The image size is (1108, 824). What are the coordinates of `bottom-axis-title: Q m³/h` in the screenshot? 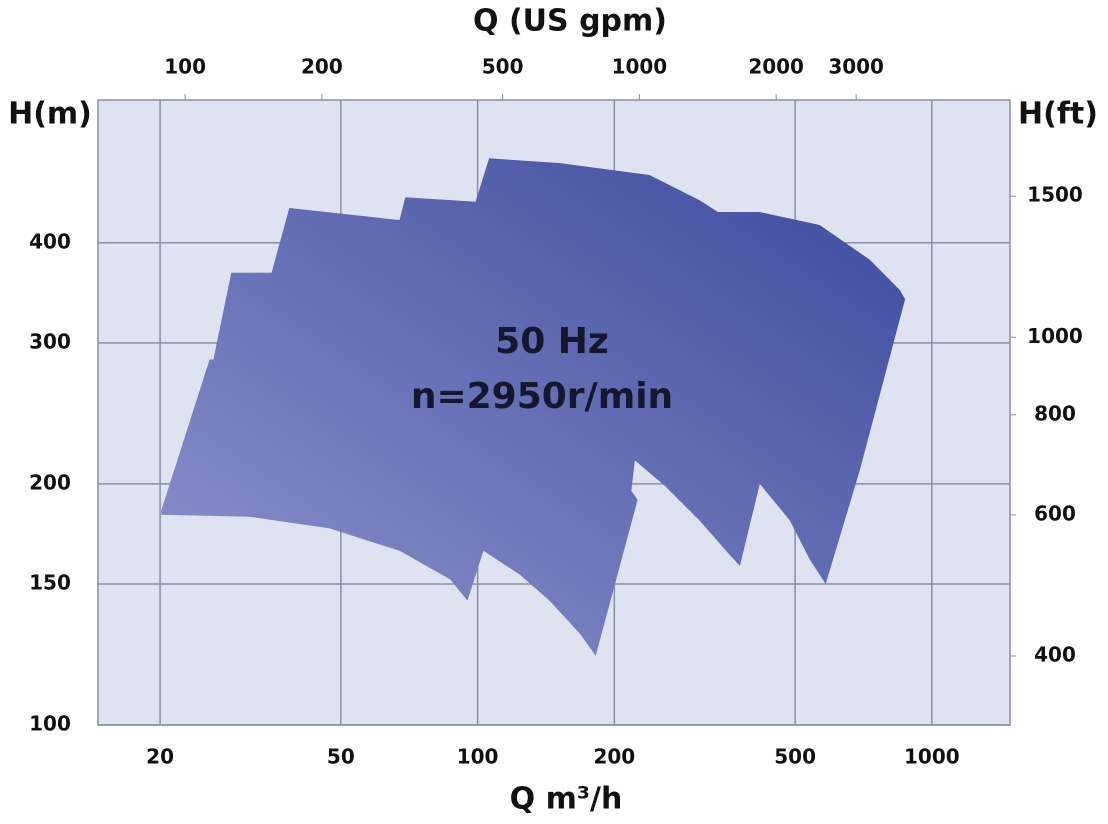 It's located at (566, 799).